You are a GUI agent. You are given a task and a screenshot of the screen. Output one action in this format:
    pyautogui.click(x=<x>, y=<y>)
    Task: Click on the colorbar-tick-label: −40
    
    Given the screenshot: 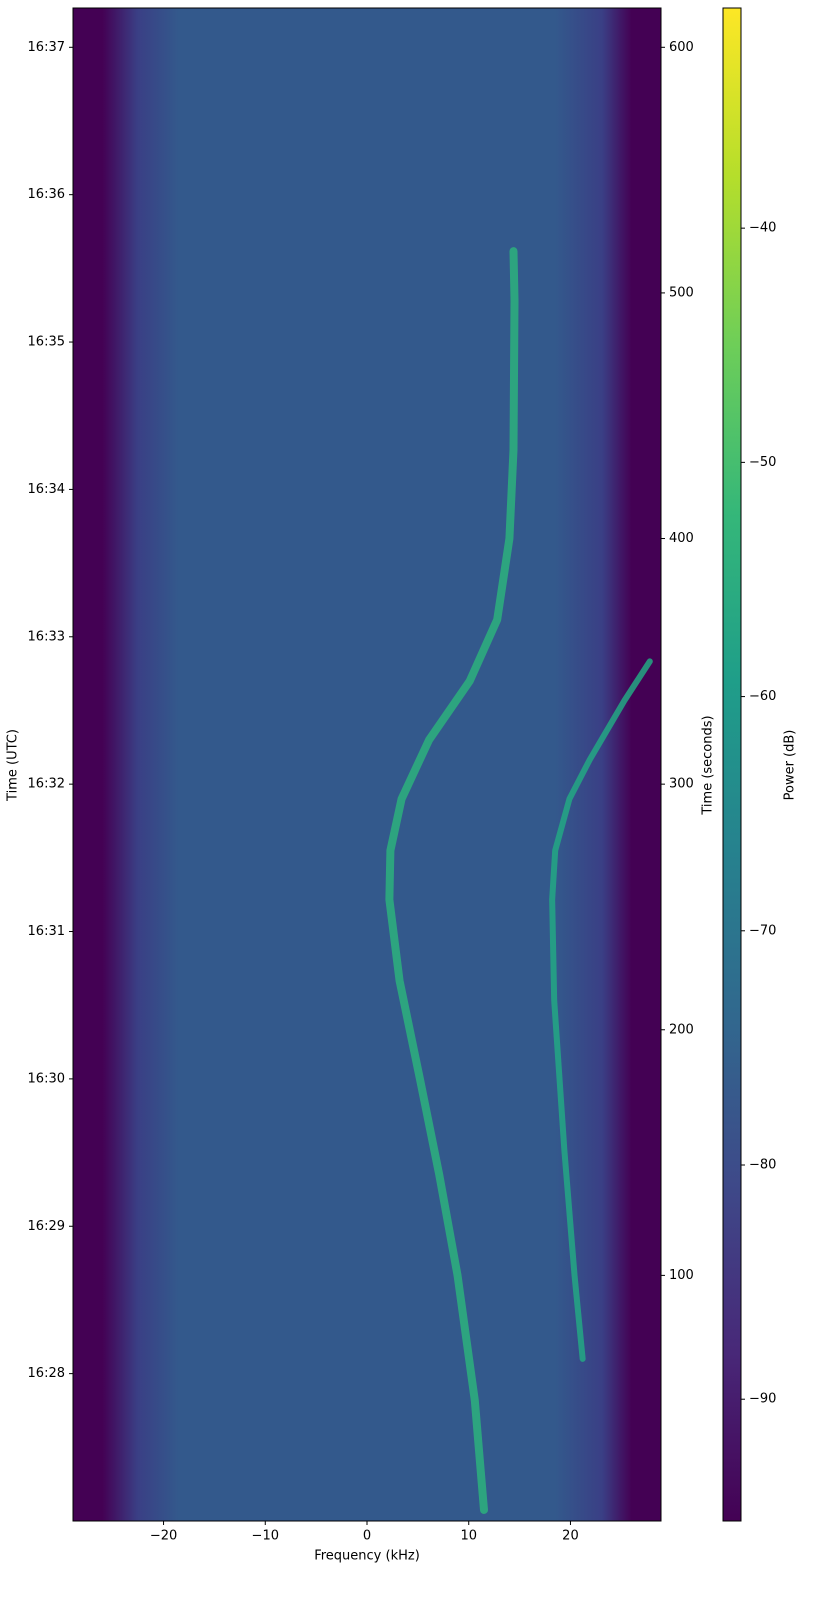 What is the action you would take?
    pyautogui.click(x=762, y=228)
    